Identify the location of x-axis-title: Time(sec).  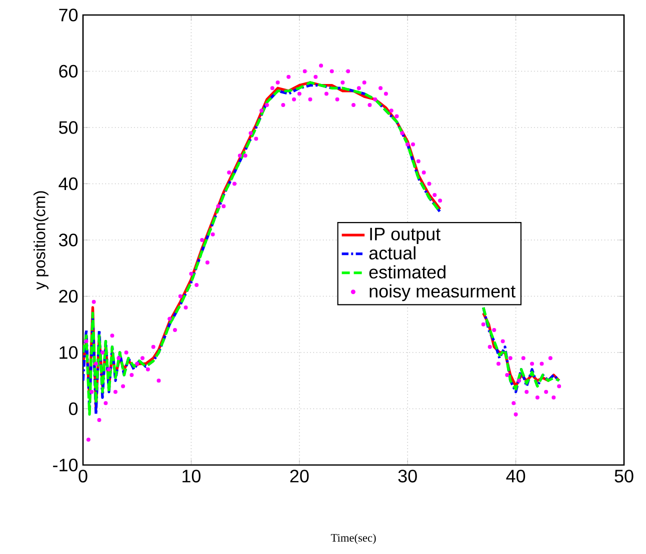
(353, 539).